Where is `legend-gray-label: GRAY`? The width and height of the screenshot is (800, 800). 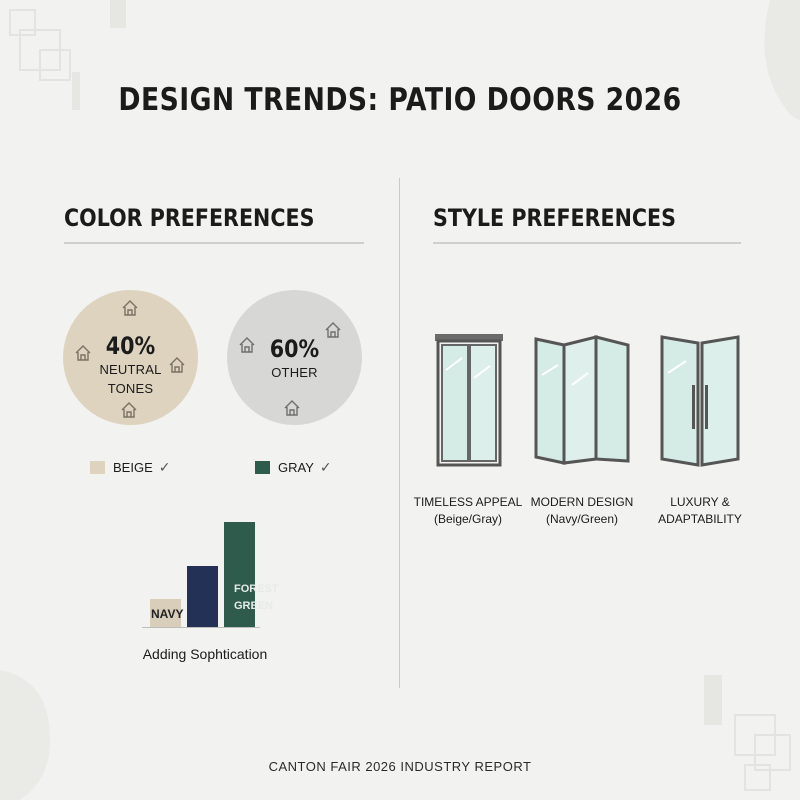 legend-gray-label: GRAY is located at coordinates (296, 467).